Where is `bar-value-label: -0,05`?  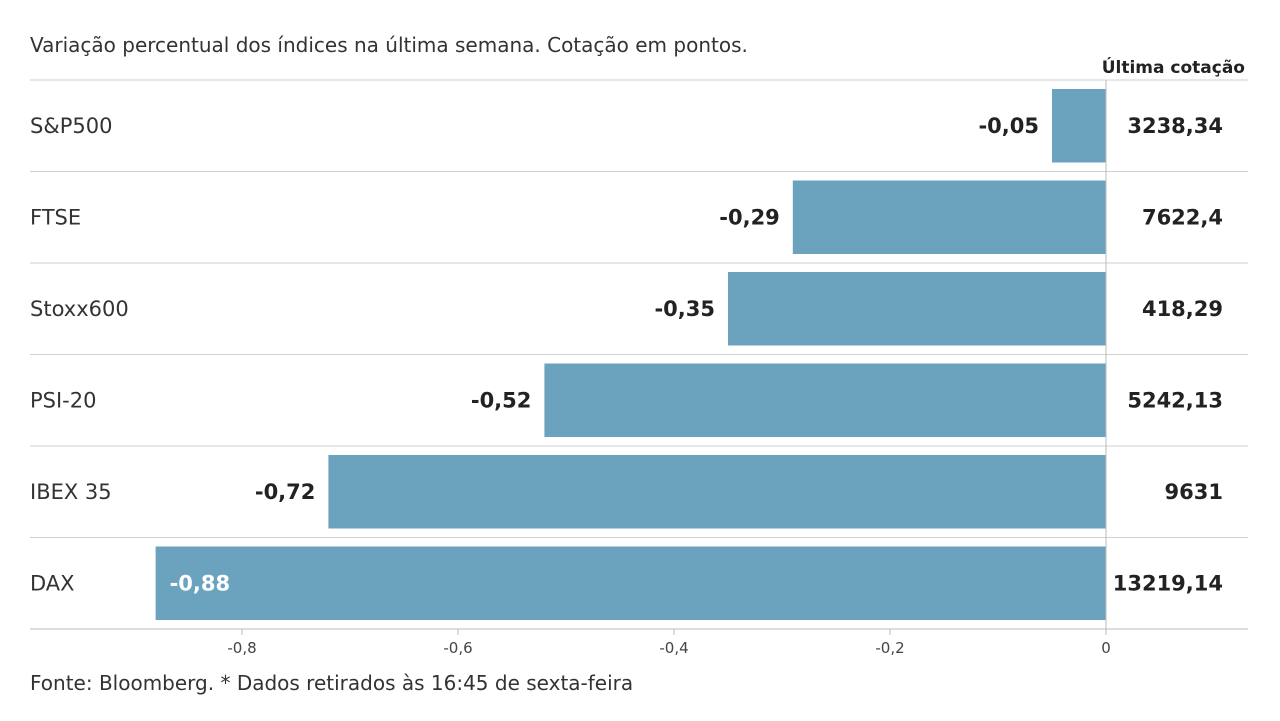
bar-value-label: -0,05 is located at coordinates (1008, 126).